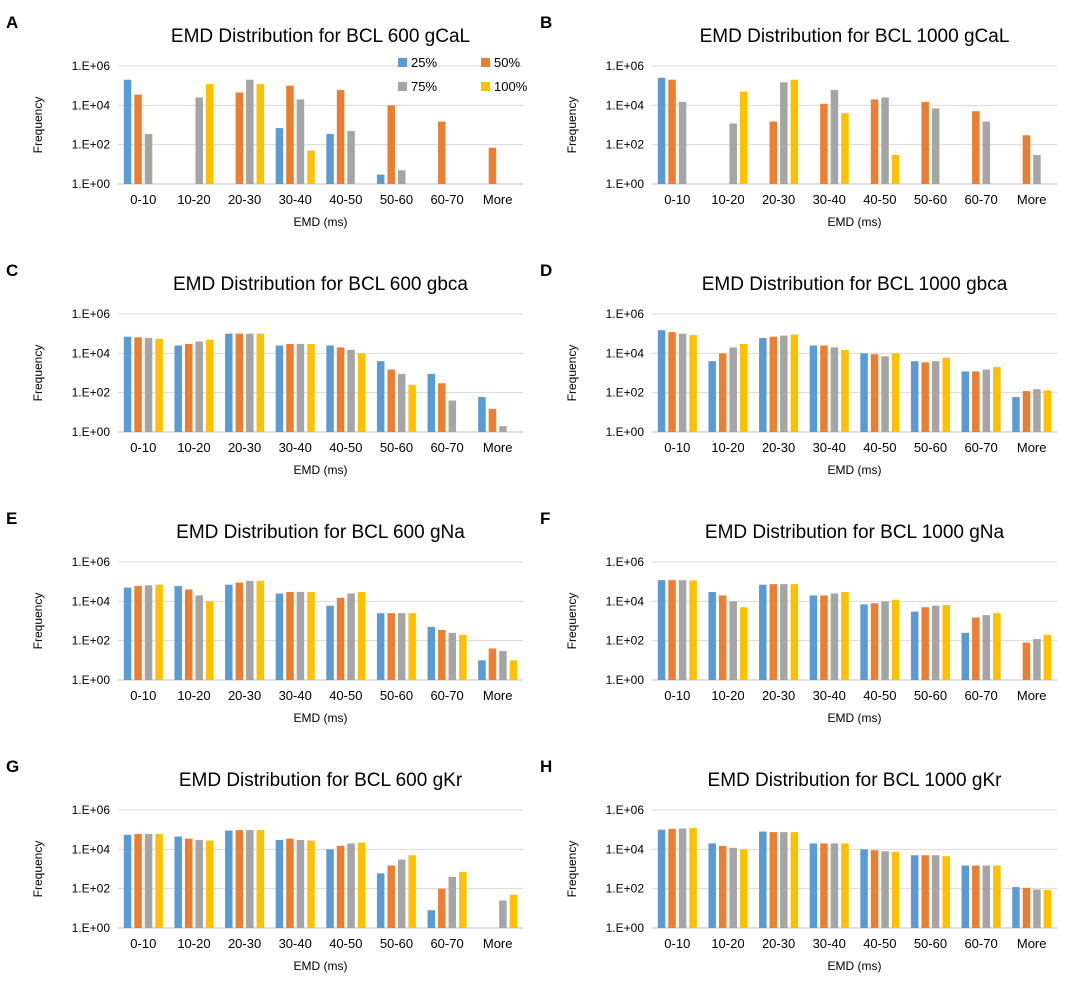  Describe the element at coordinates (12, 766) in the screenshot. I see `panel-label: G` at that location.